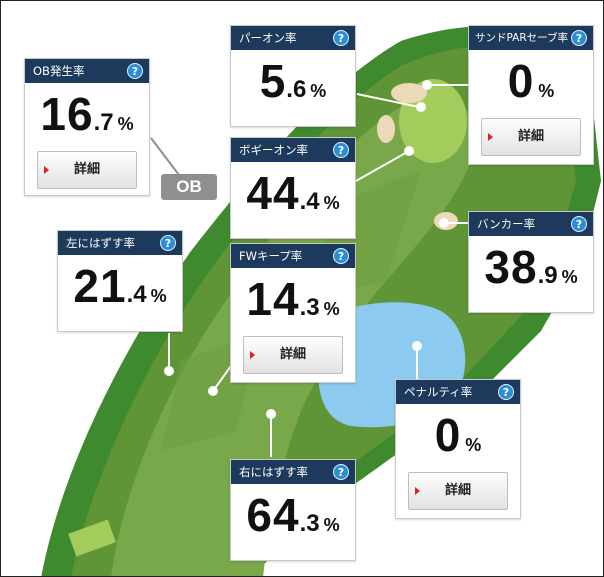 This screenshot has height=577, width=604. I want to click on card-sand-save-rate: サンドPARセーブ率? 0% 詳細, so click(531, 95).